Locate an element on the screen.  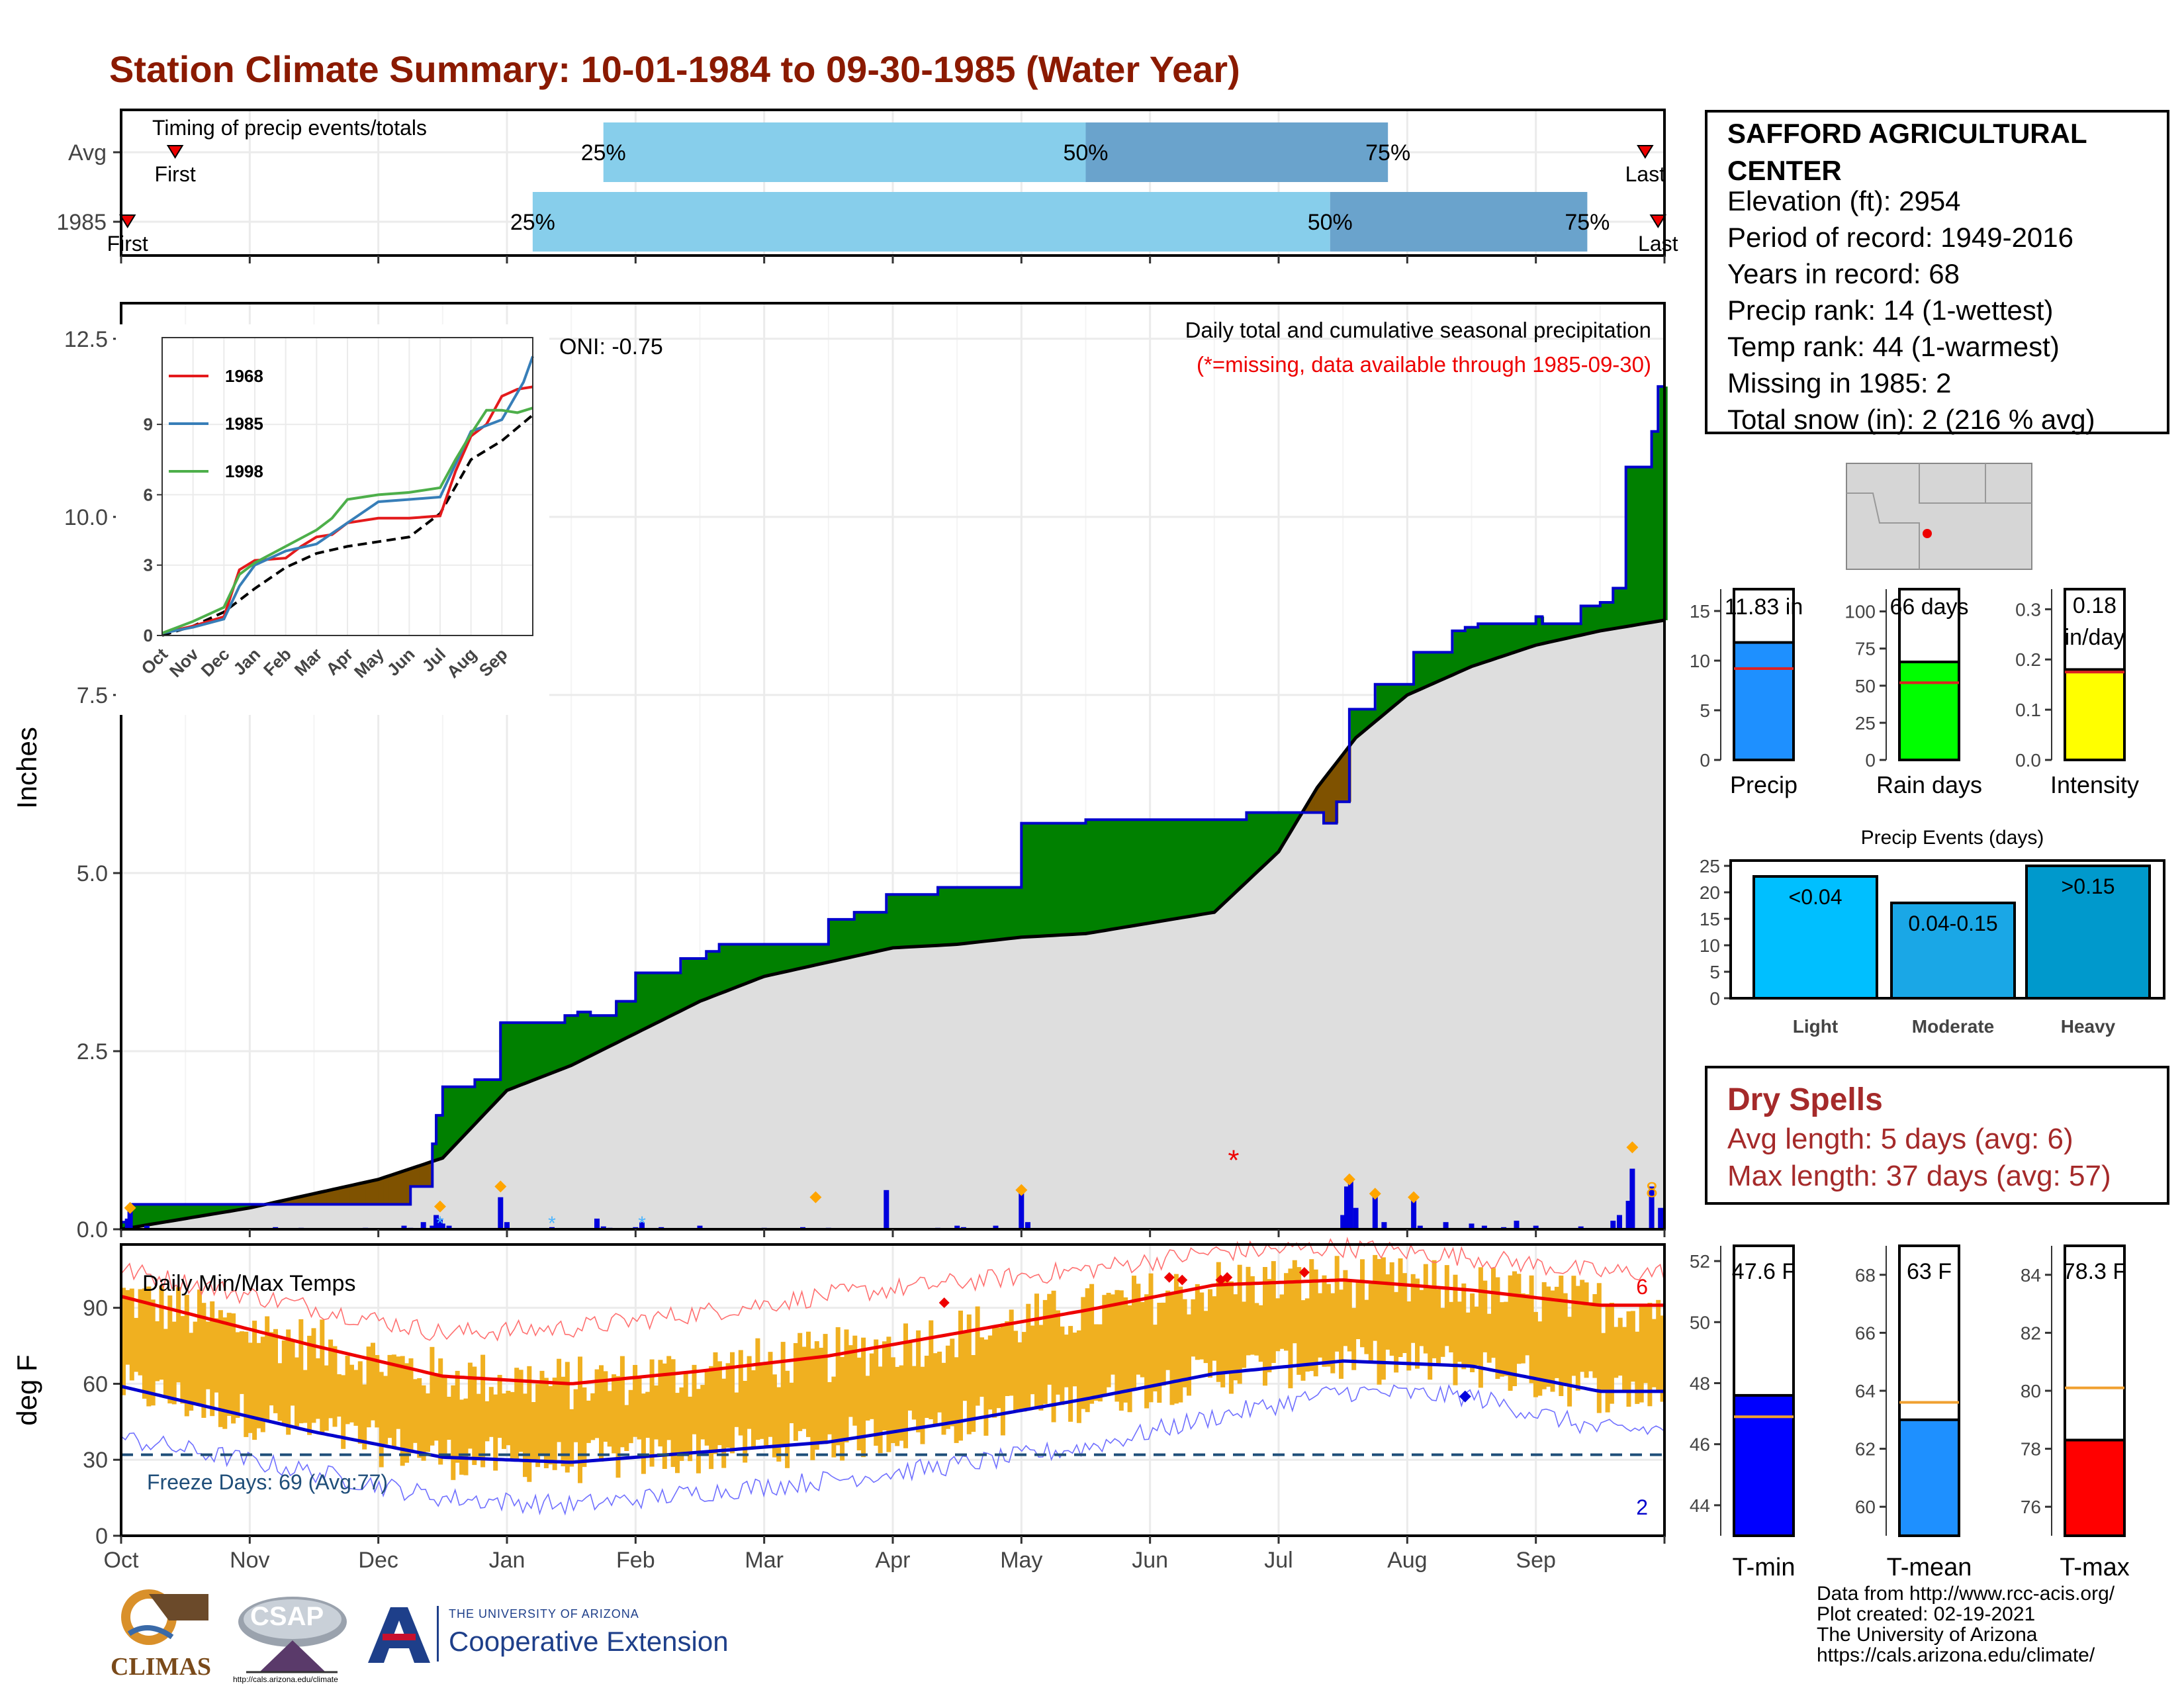
record-high-count: 6 is located at coordinates (1642, 1287).